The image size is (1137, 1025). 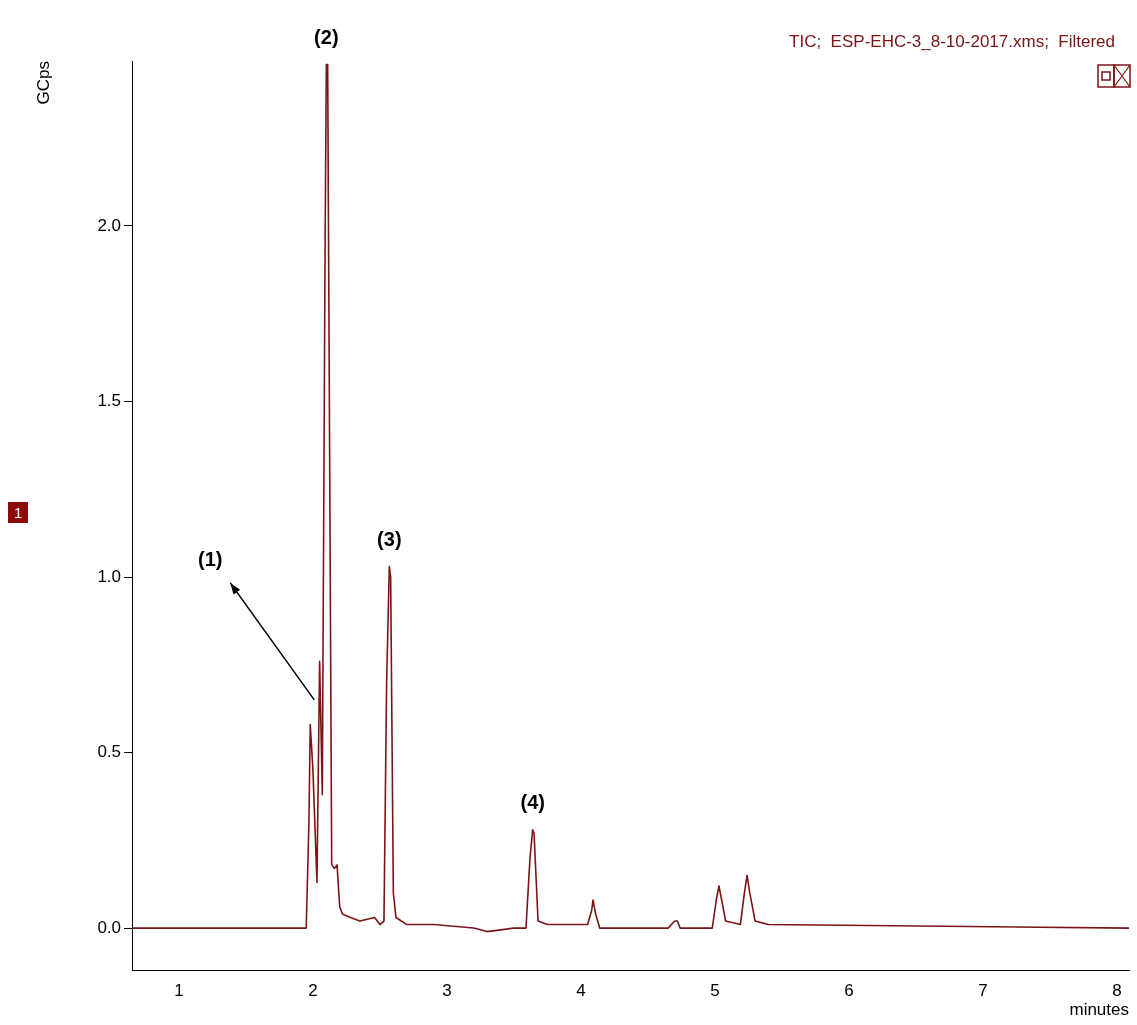 What do you see at coordinates (313, 991) in the screenshot?
I see `x-tick-label: 2` at bounding box center [313, 991].